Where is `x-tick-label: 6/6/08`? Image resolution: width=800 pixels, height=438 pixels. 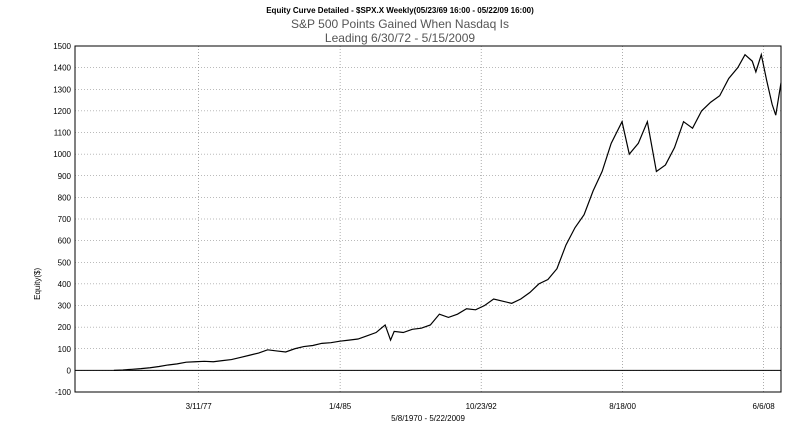 x-tick-label: 6/6/08 is located at coordinates (764, 406).